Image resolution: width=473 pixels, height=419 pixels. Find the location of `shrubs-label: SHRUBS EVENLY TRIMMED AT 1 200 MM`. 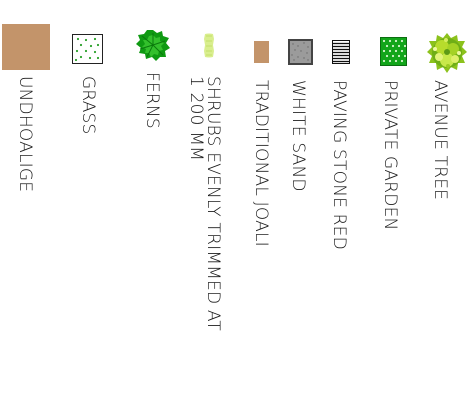

shrubs-label: SHRUBS EVENLY TRIMMED AT 1 200 MM is located at coordinates (204, 203).